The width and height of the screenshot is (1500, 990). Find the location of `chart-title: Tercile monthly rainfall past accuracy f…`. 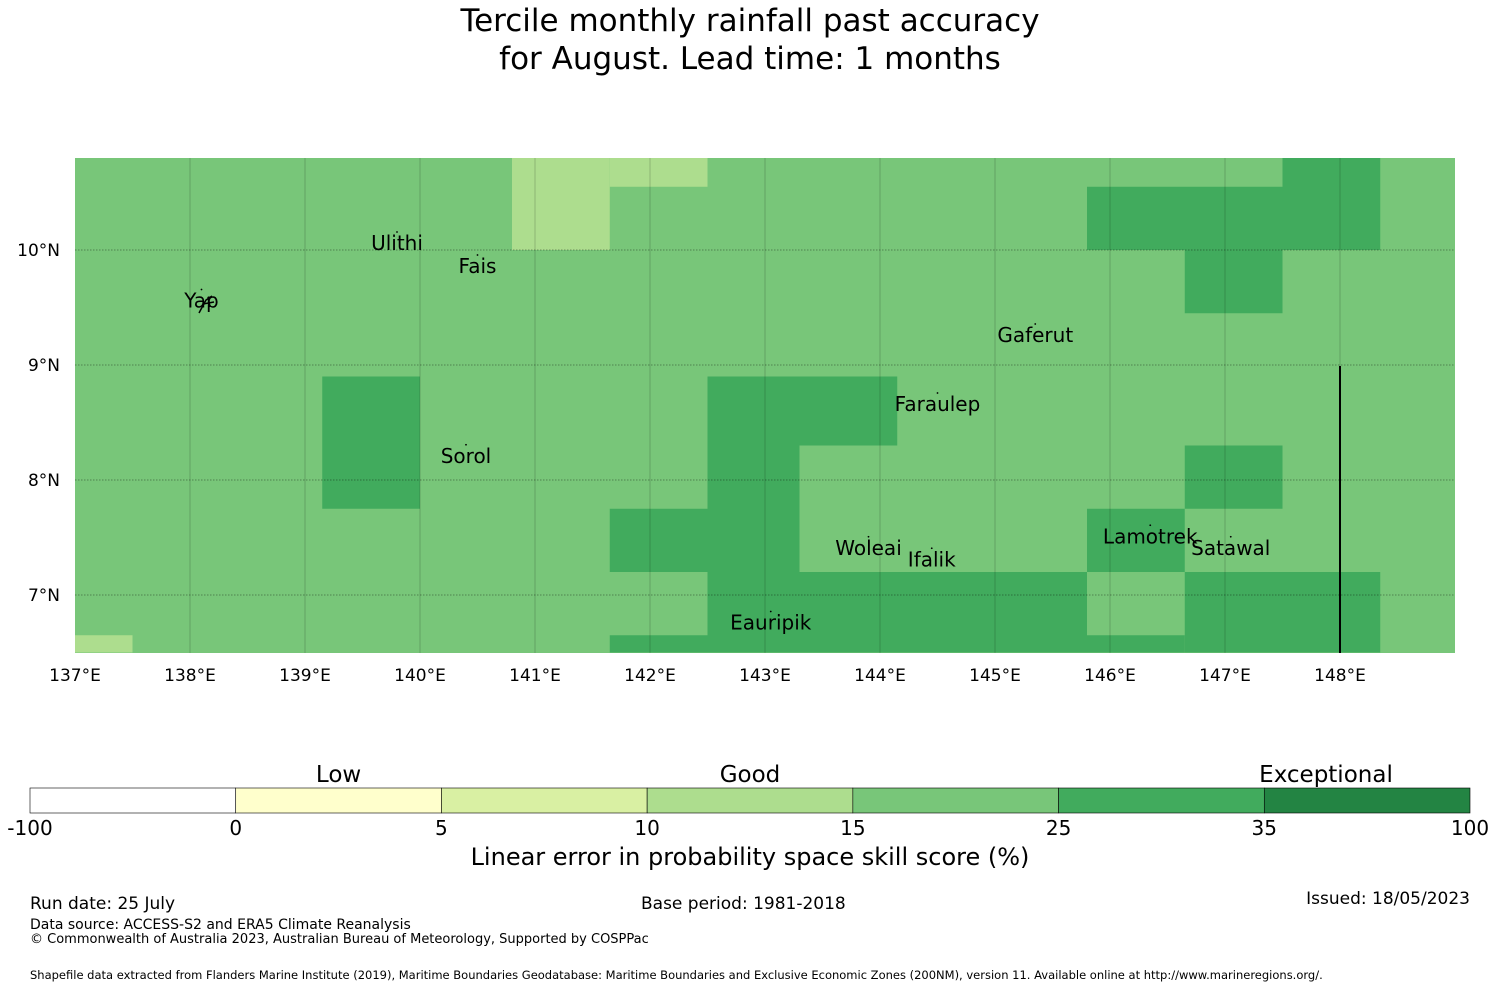

chart-title: Tercile monthly rainfall past accuracy f… is located at coordinates (750, 40).